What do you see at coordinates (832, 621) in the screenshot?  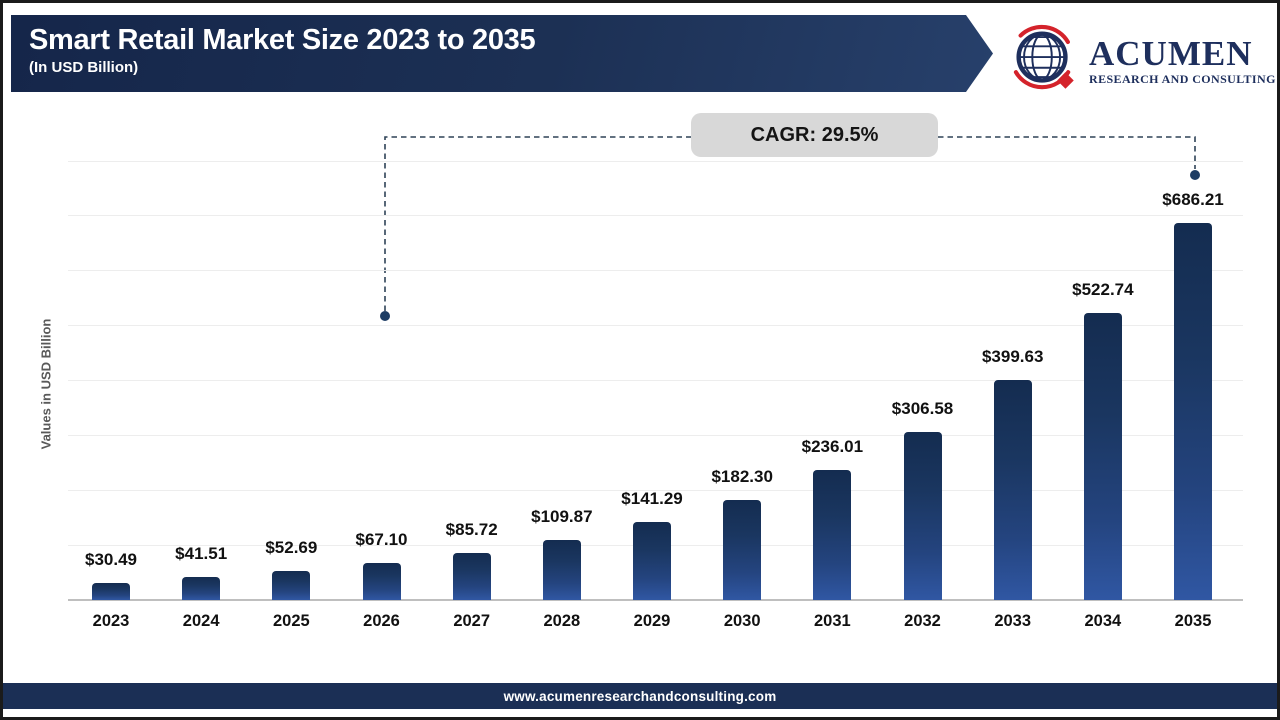 I see `category-label-2031: 2031` at bounding box center [832, 621].